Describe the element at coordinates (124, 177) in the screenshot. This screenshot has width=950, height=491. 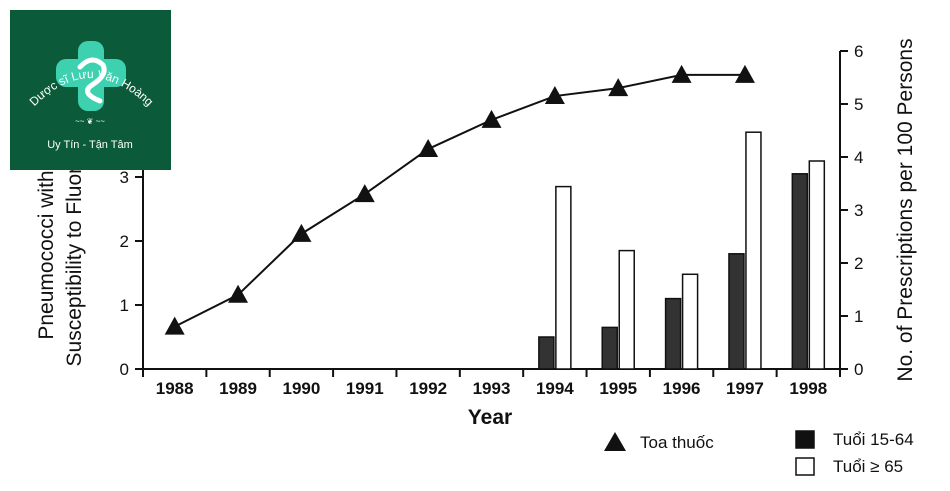
I see `left-tick-label: 3` at that location.